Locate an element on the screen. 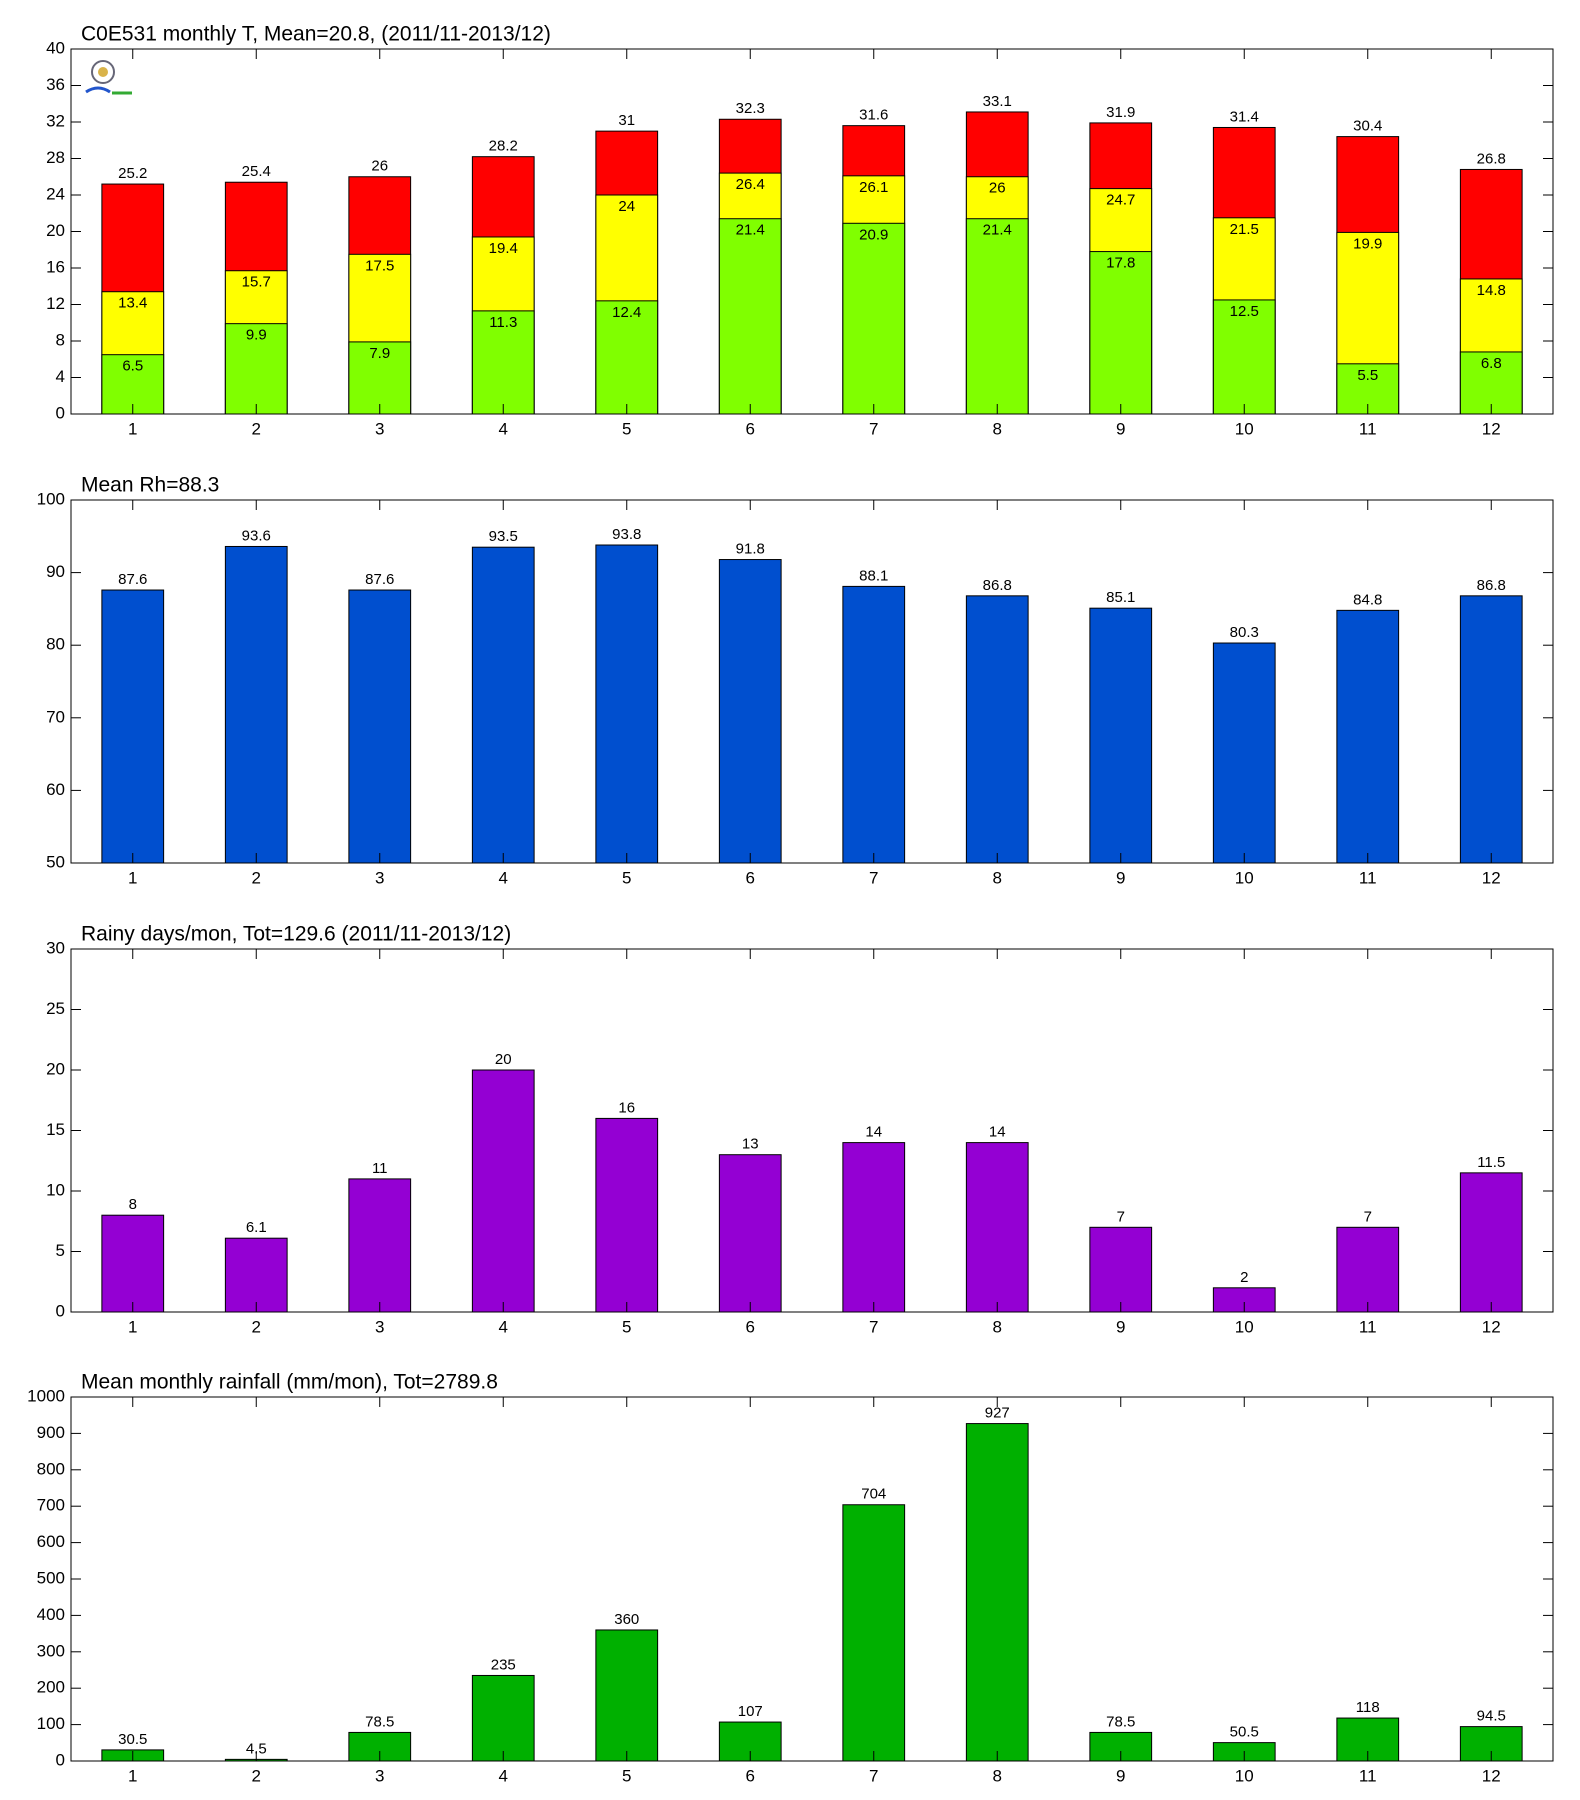  y-tick-label: 700 is located at coordinates (51, 1505).